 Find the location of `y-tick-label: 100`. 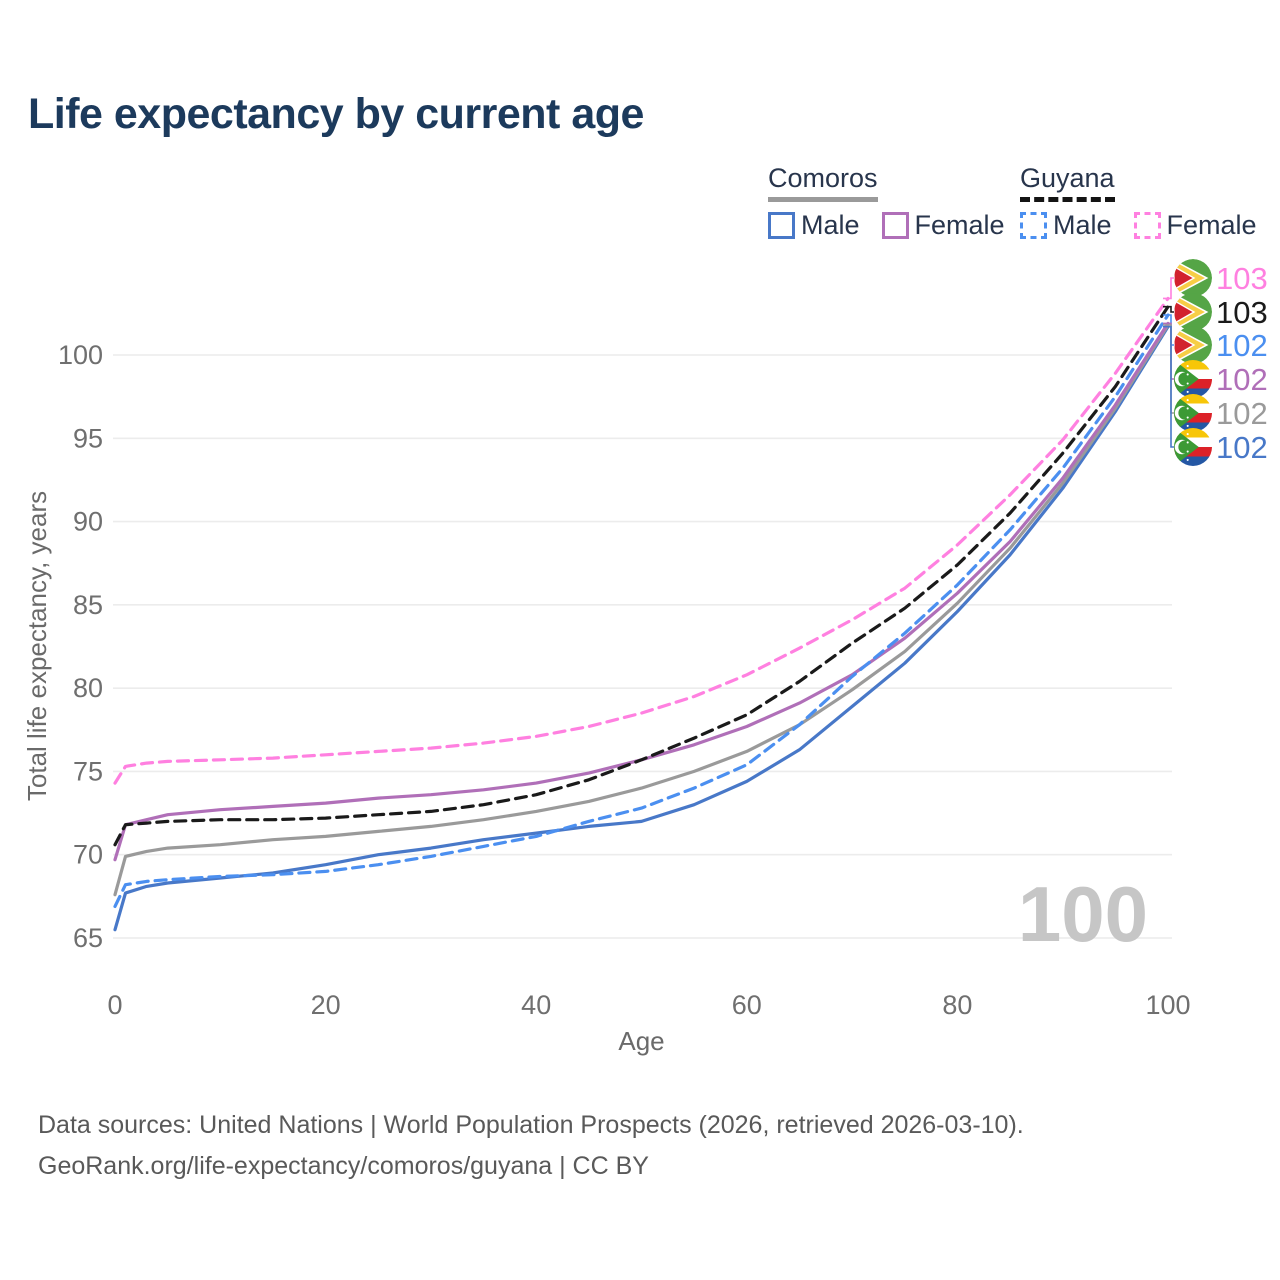

y-tick-label: 100 is located at coordinates (80, 355).